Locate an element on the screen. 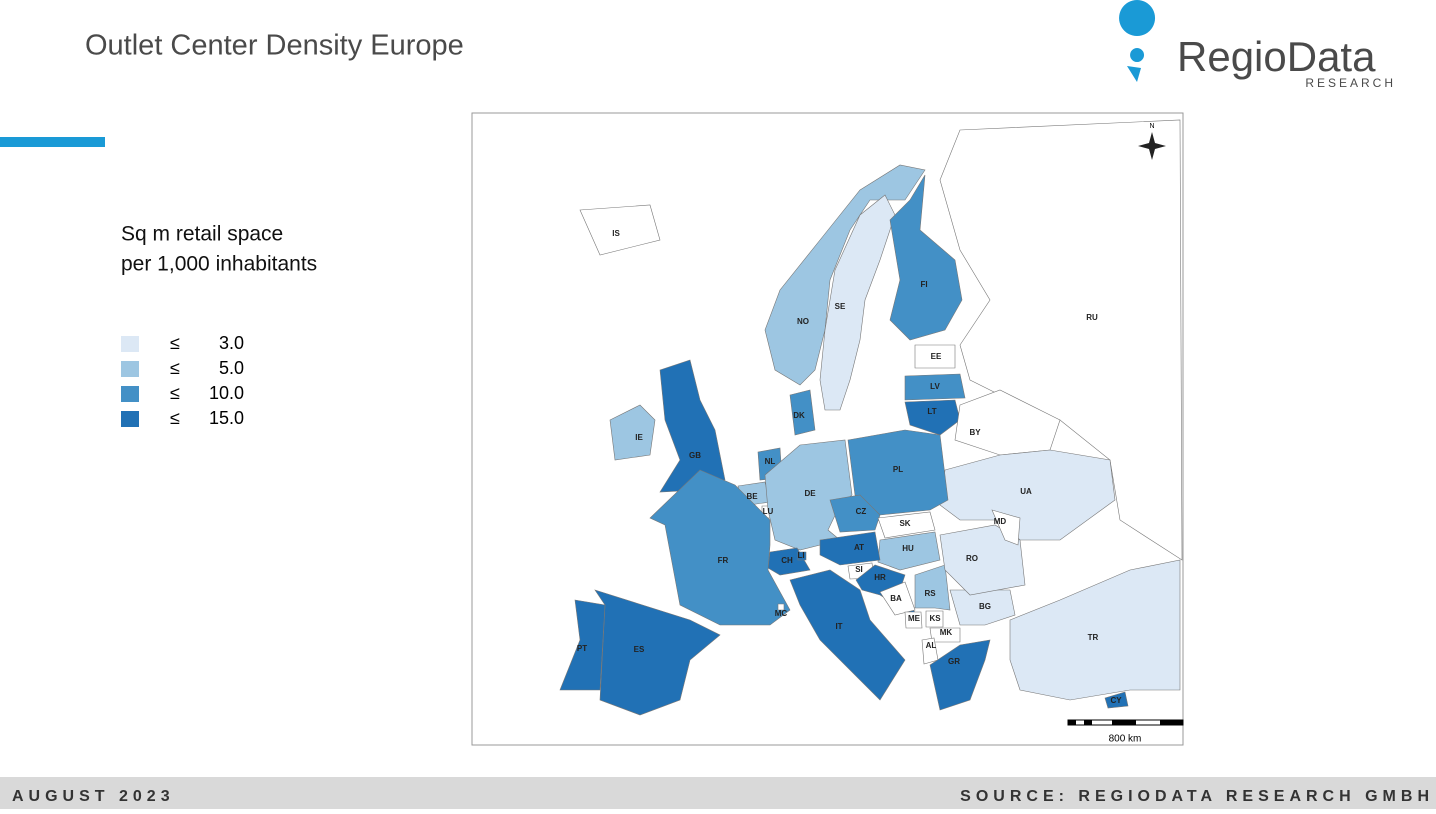 This screenshot has width=1436, height=814. country-label: DE is located at coordinates (810, 493).